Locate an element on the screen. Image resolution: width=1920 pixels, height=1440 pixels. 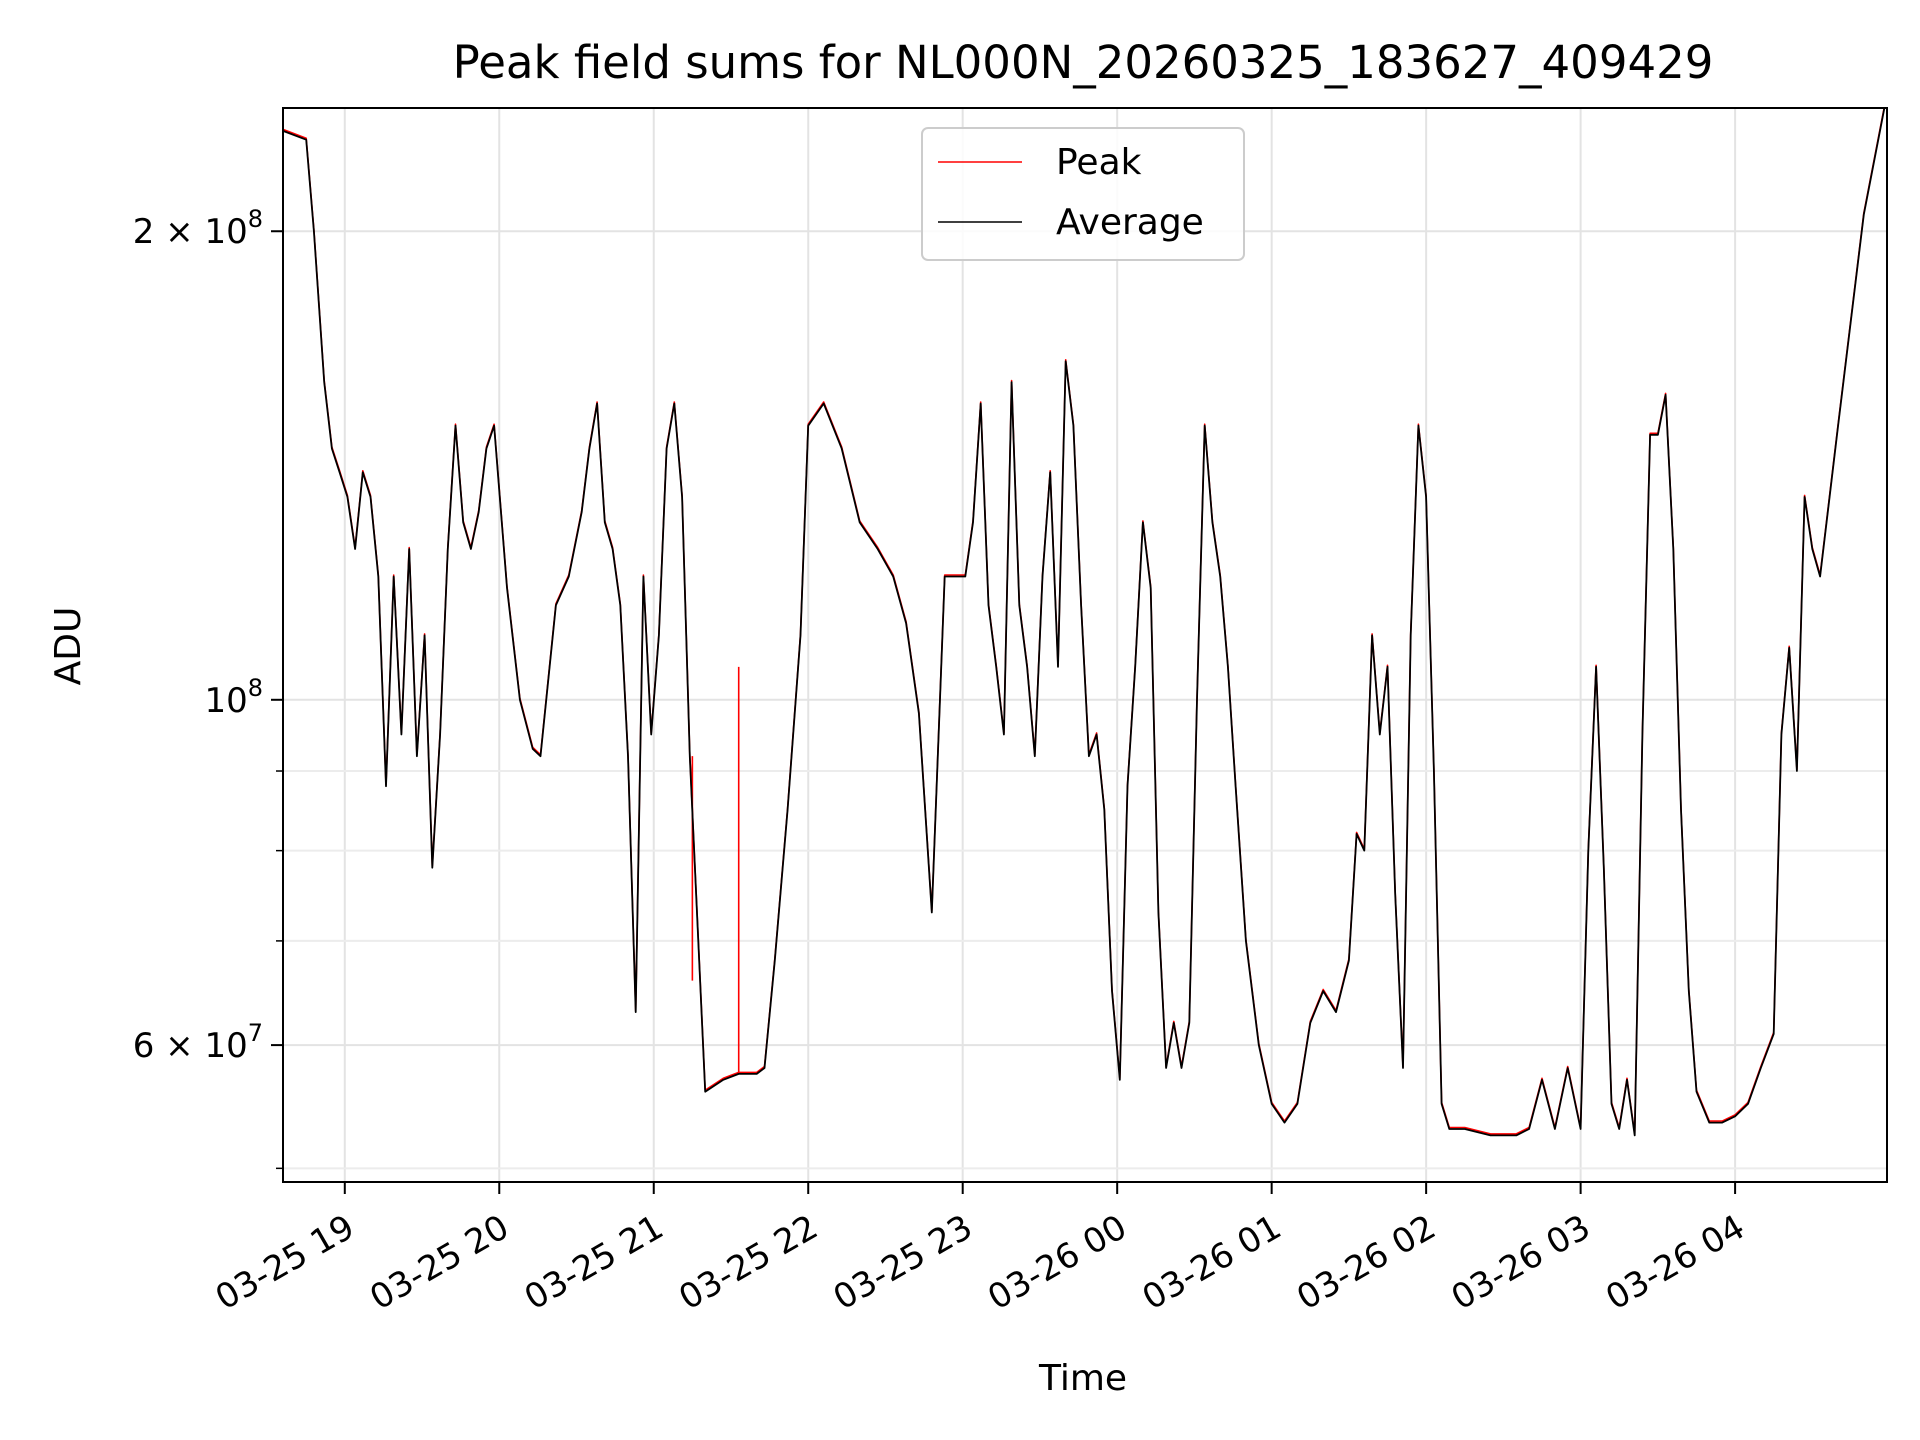
legend: Peak Average is located at coordinates (1083, 194).